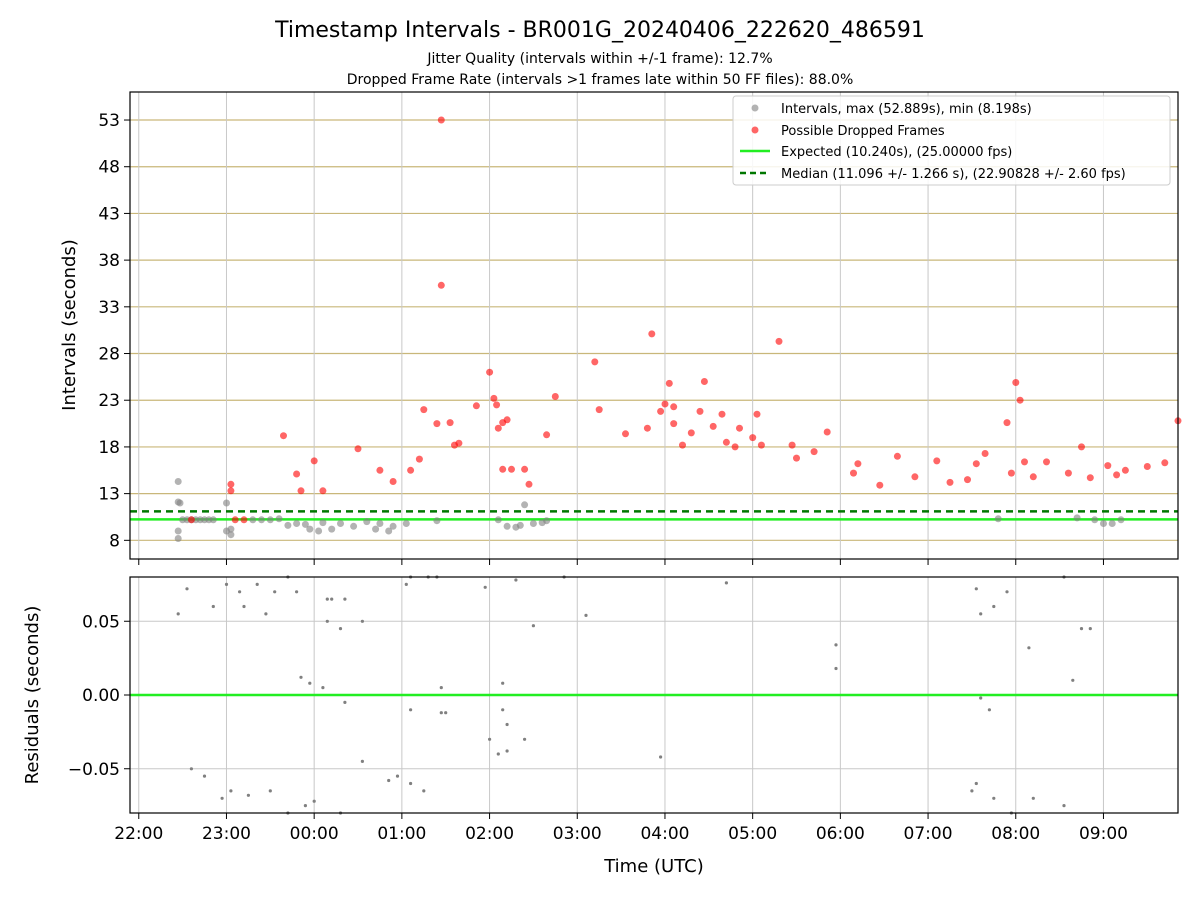 Image resolution: width=1200 pixels, height=900 pixels. I want to click on intervals-y-tick-label: 33, so click(109, 308).